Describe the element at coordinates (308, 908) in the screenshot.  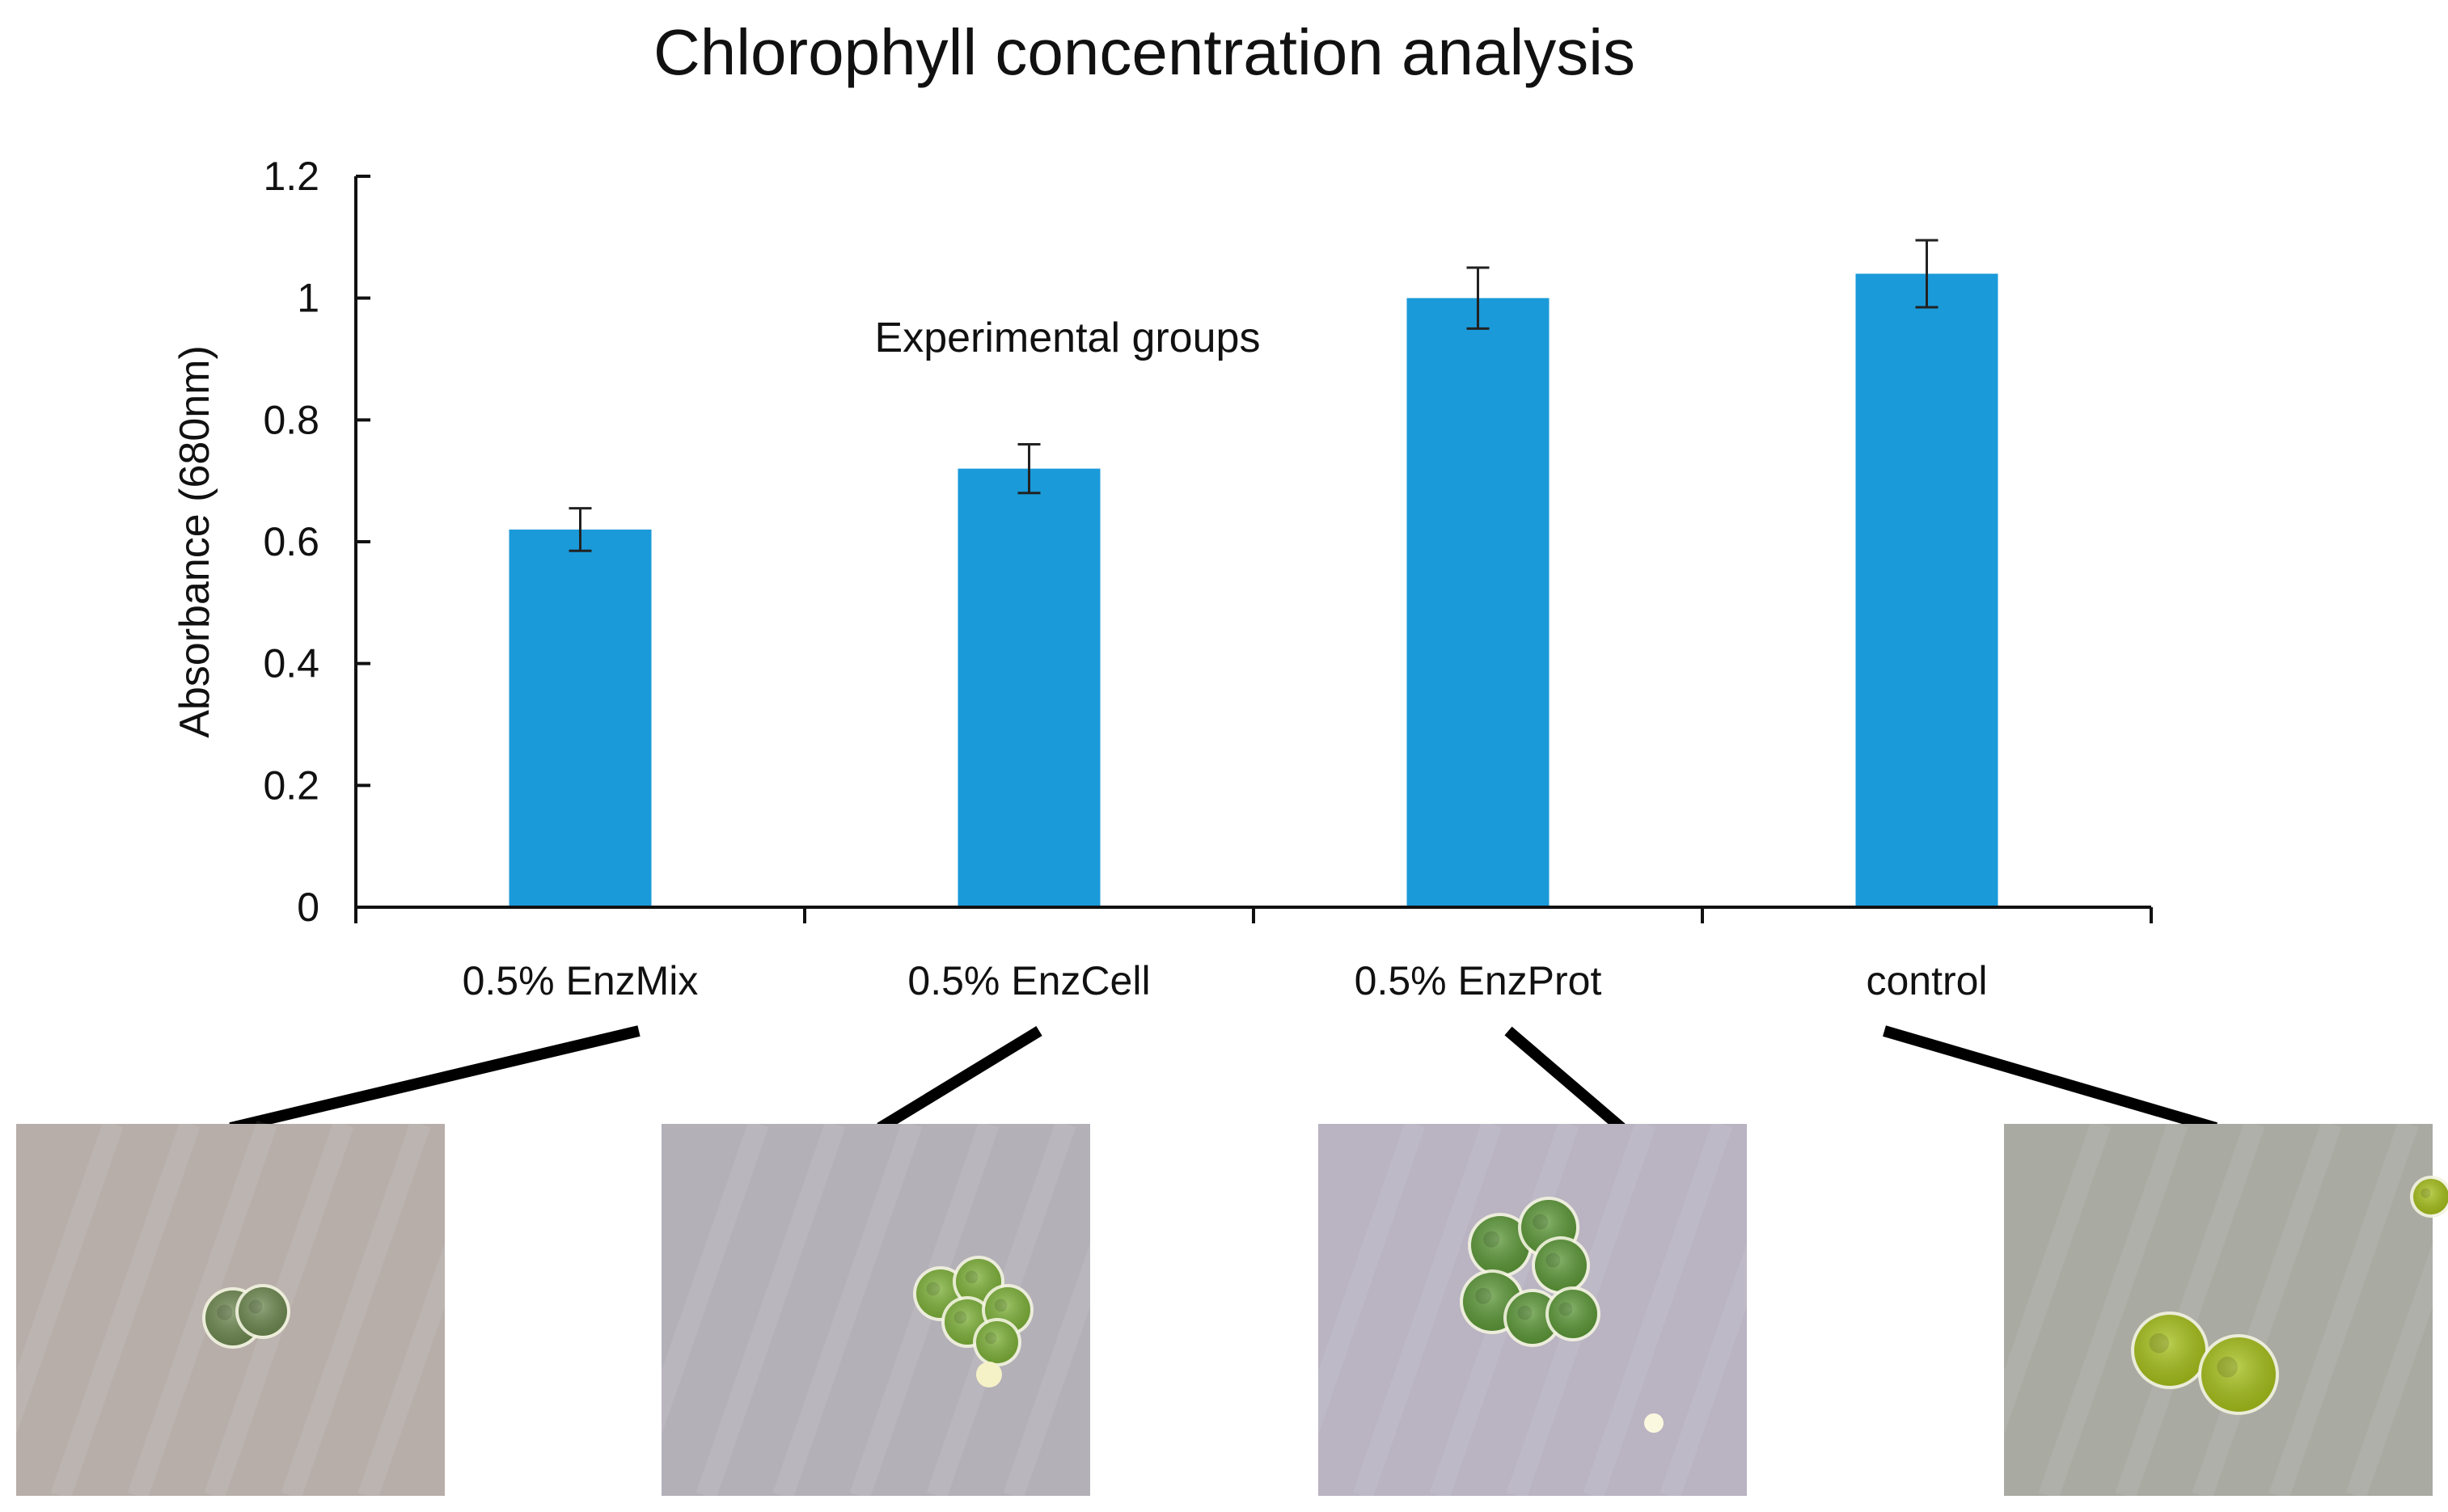
I see `y-tick-label: 0` at that location.